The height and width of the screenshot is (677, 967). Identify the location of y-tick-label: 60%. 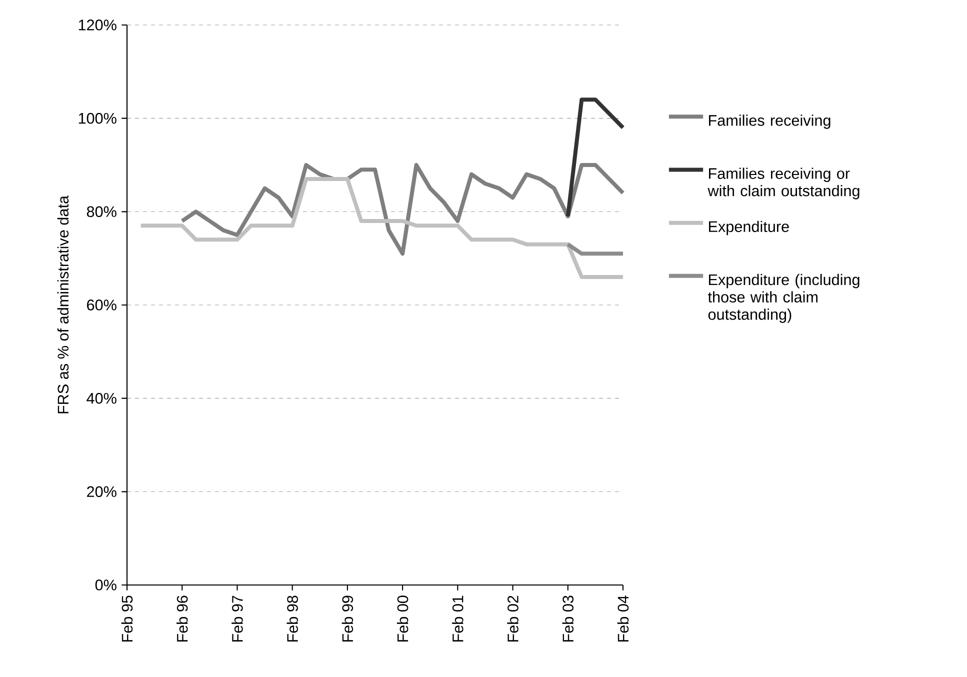
(101, 305).